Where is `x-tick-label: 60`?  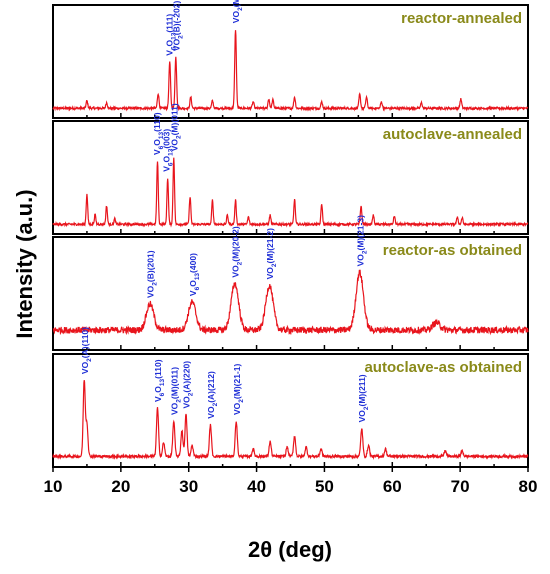
x-tick-label: 60 is located at coordinates (392, 486).